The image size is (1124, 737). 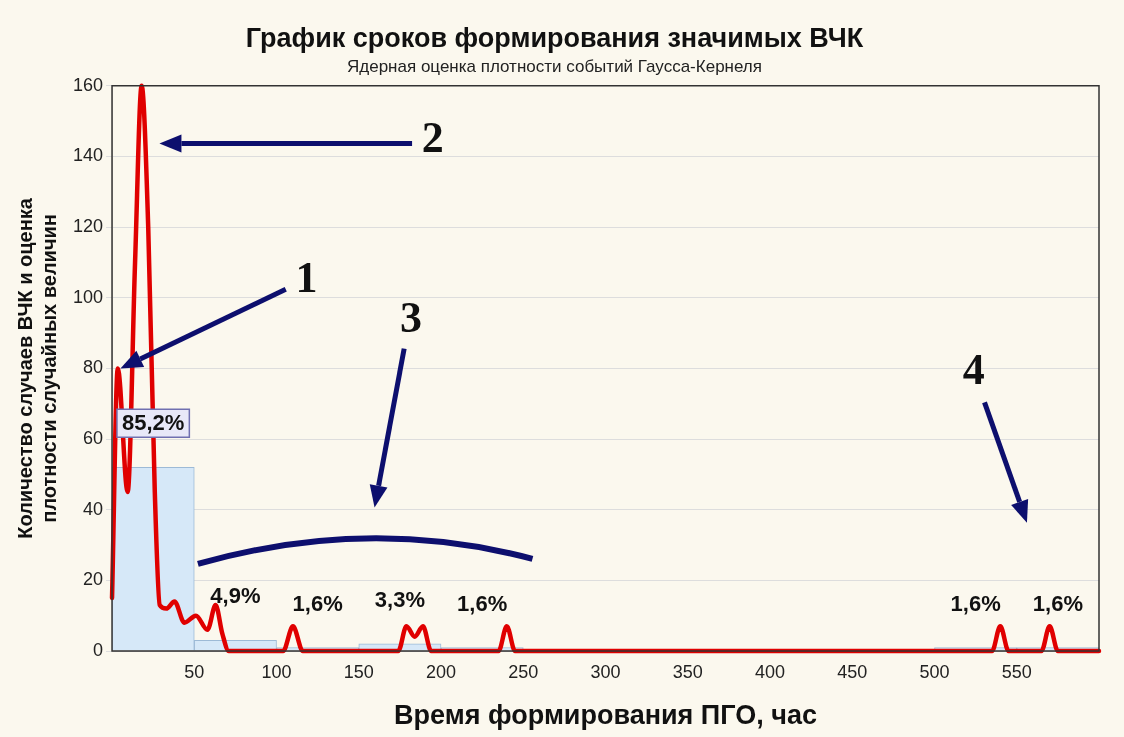 I want to click on x-tick-label: 100, so click(x=276, y=671).